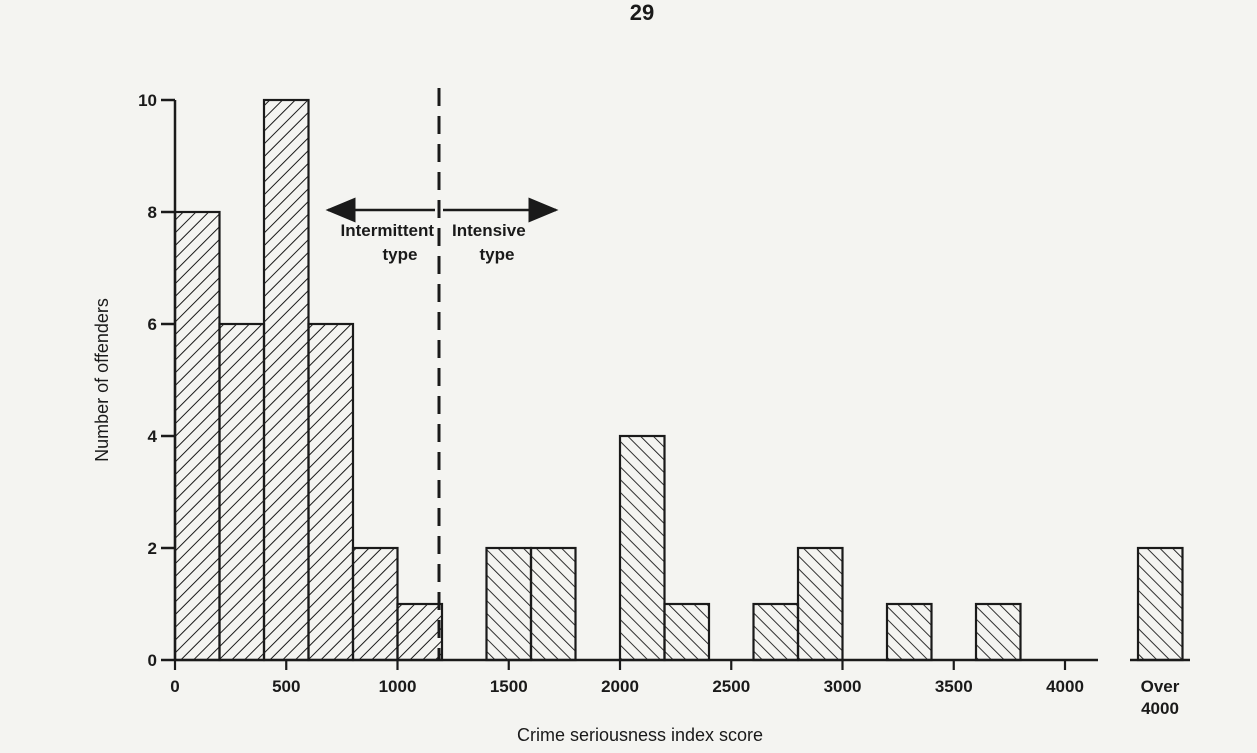  Describe the element at coordinates (153, 436) in the screenshot. I see `y-tick-label-4: 4` at that location.